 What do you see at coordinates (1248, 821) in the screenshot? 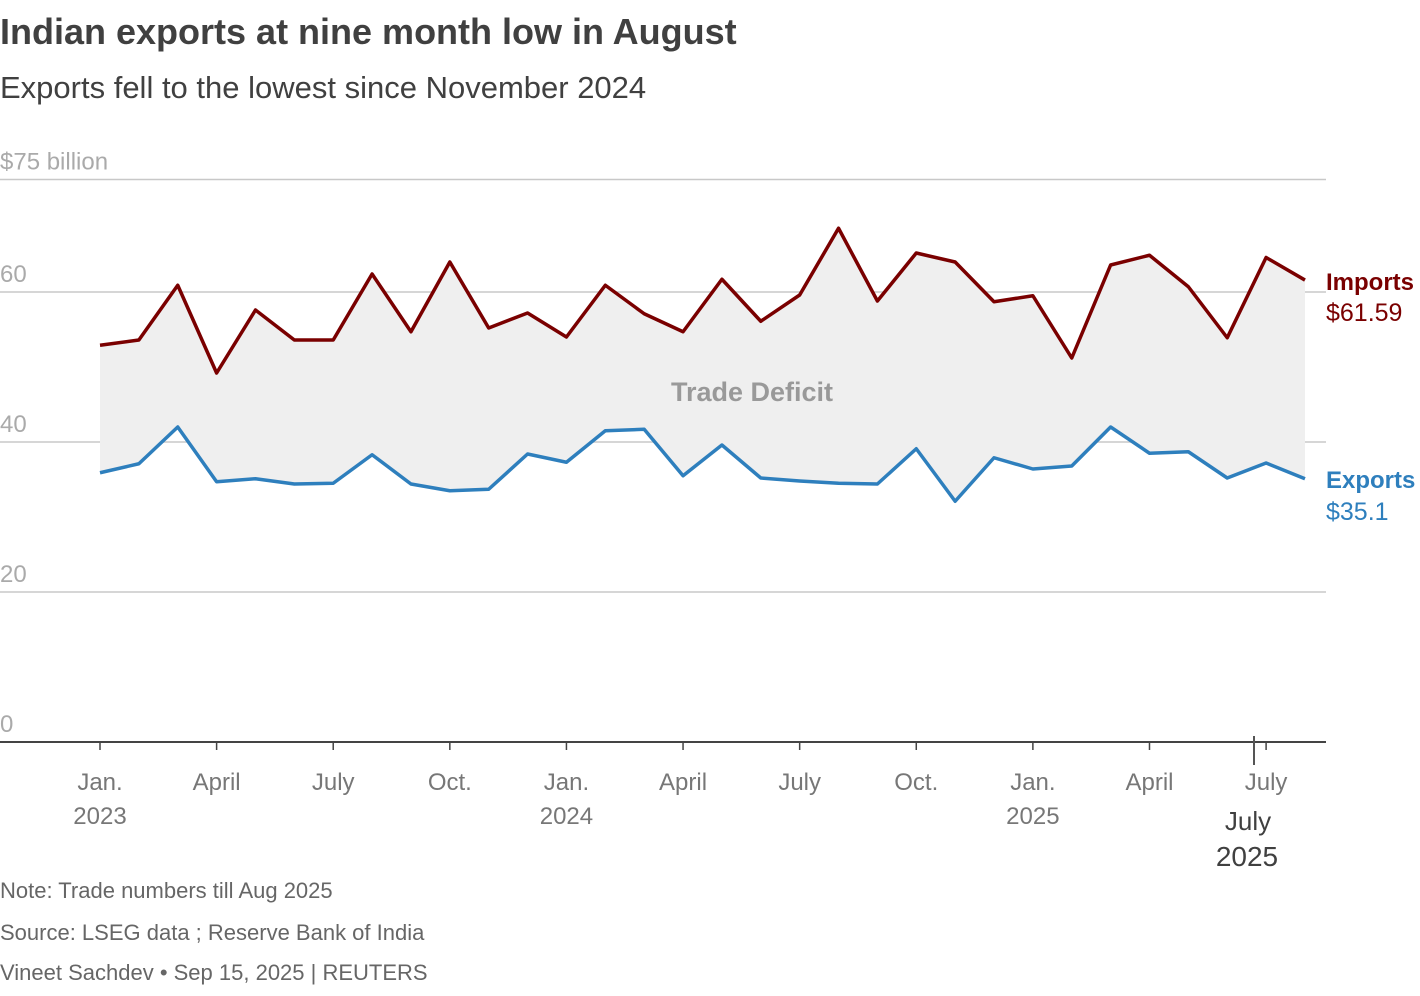
I see `hover-label: July` at bounding box center [1248, 821].